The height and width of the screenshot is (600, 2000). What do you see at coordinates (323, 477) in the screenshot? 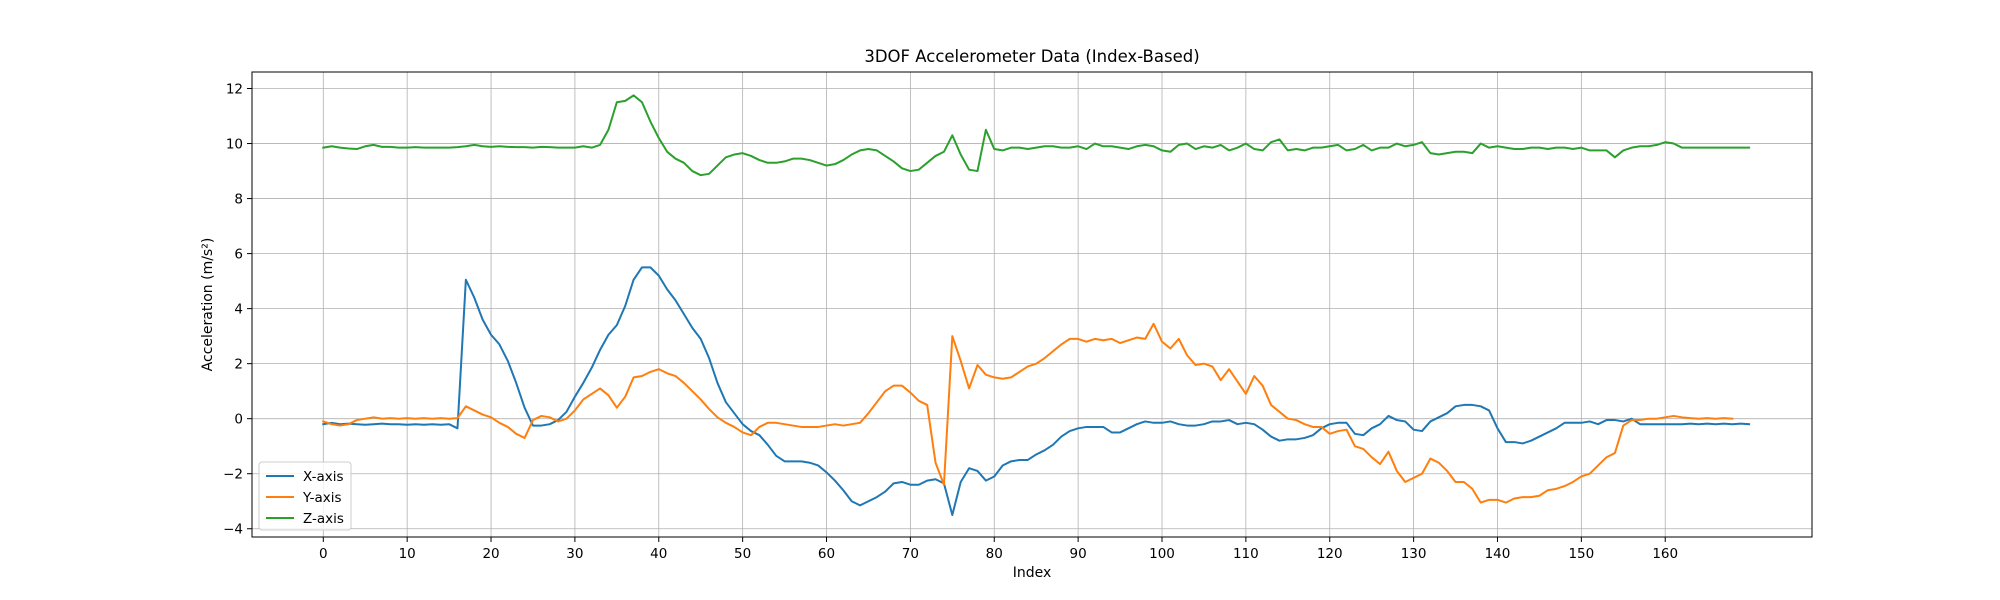
I see `legend-label-x-axis: X-axis` at bounding box center [323, 477].